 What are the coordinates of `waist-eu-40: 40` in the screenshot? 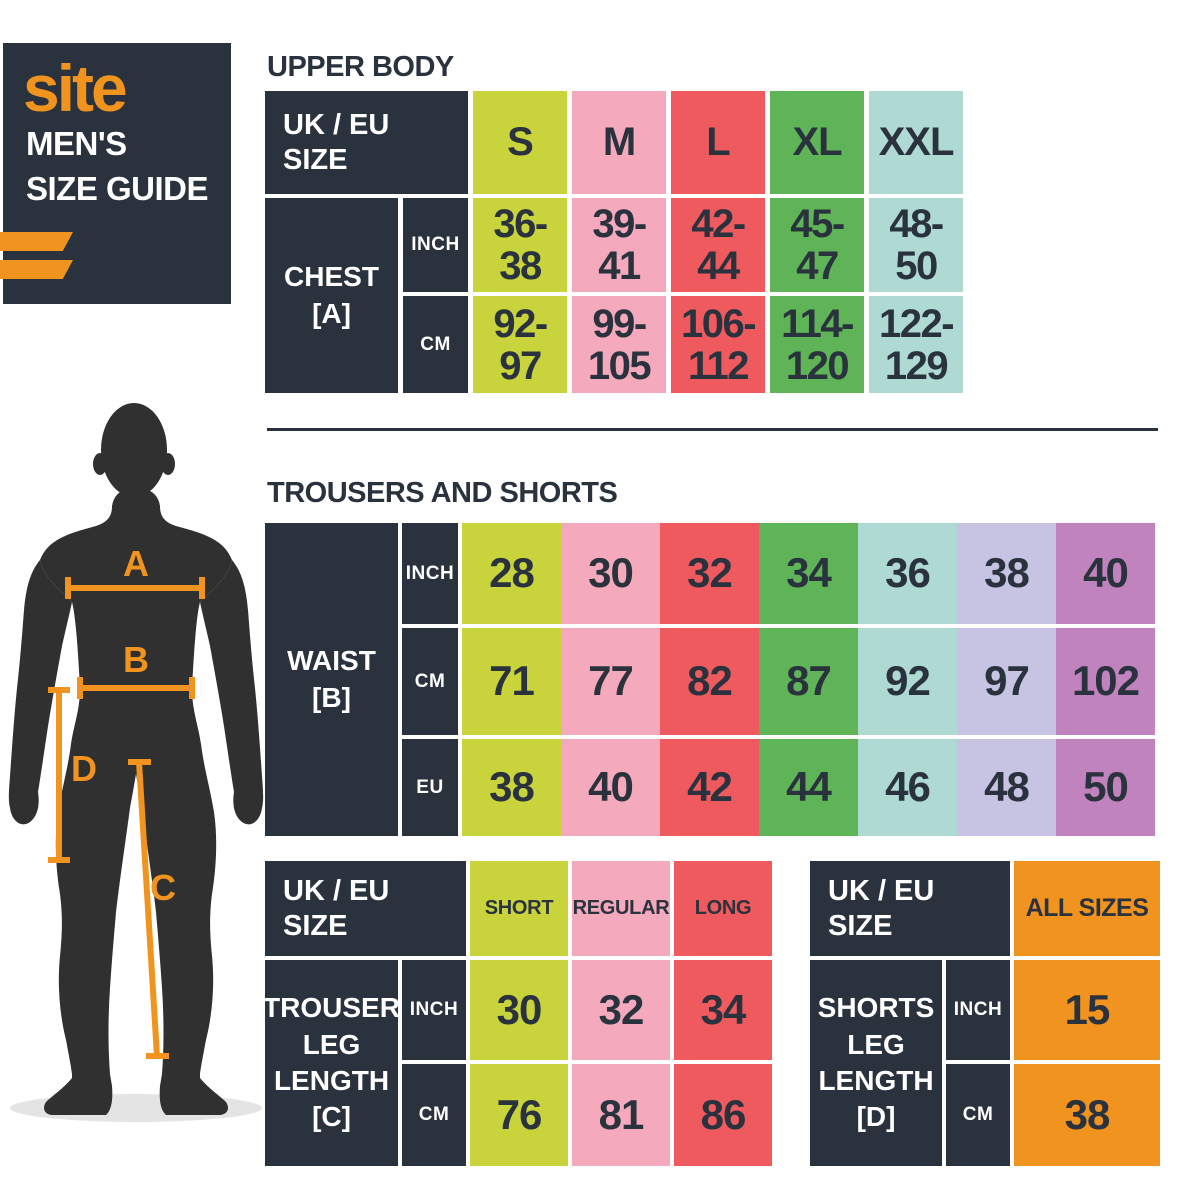 It's located at (610, 787).